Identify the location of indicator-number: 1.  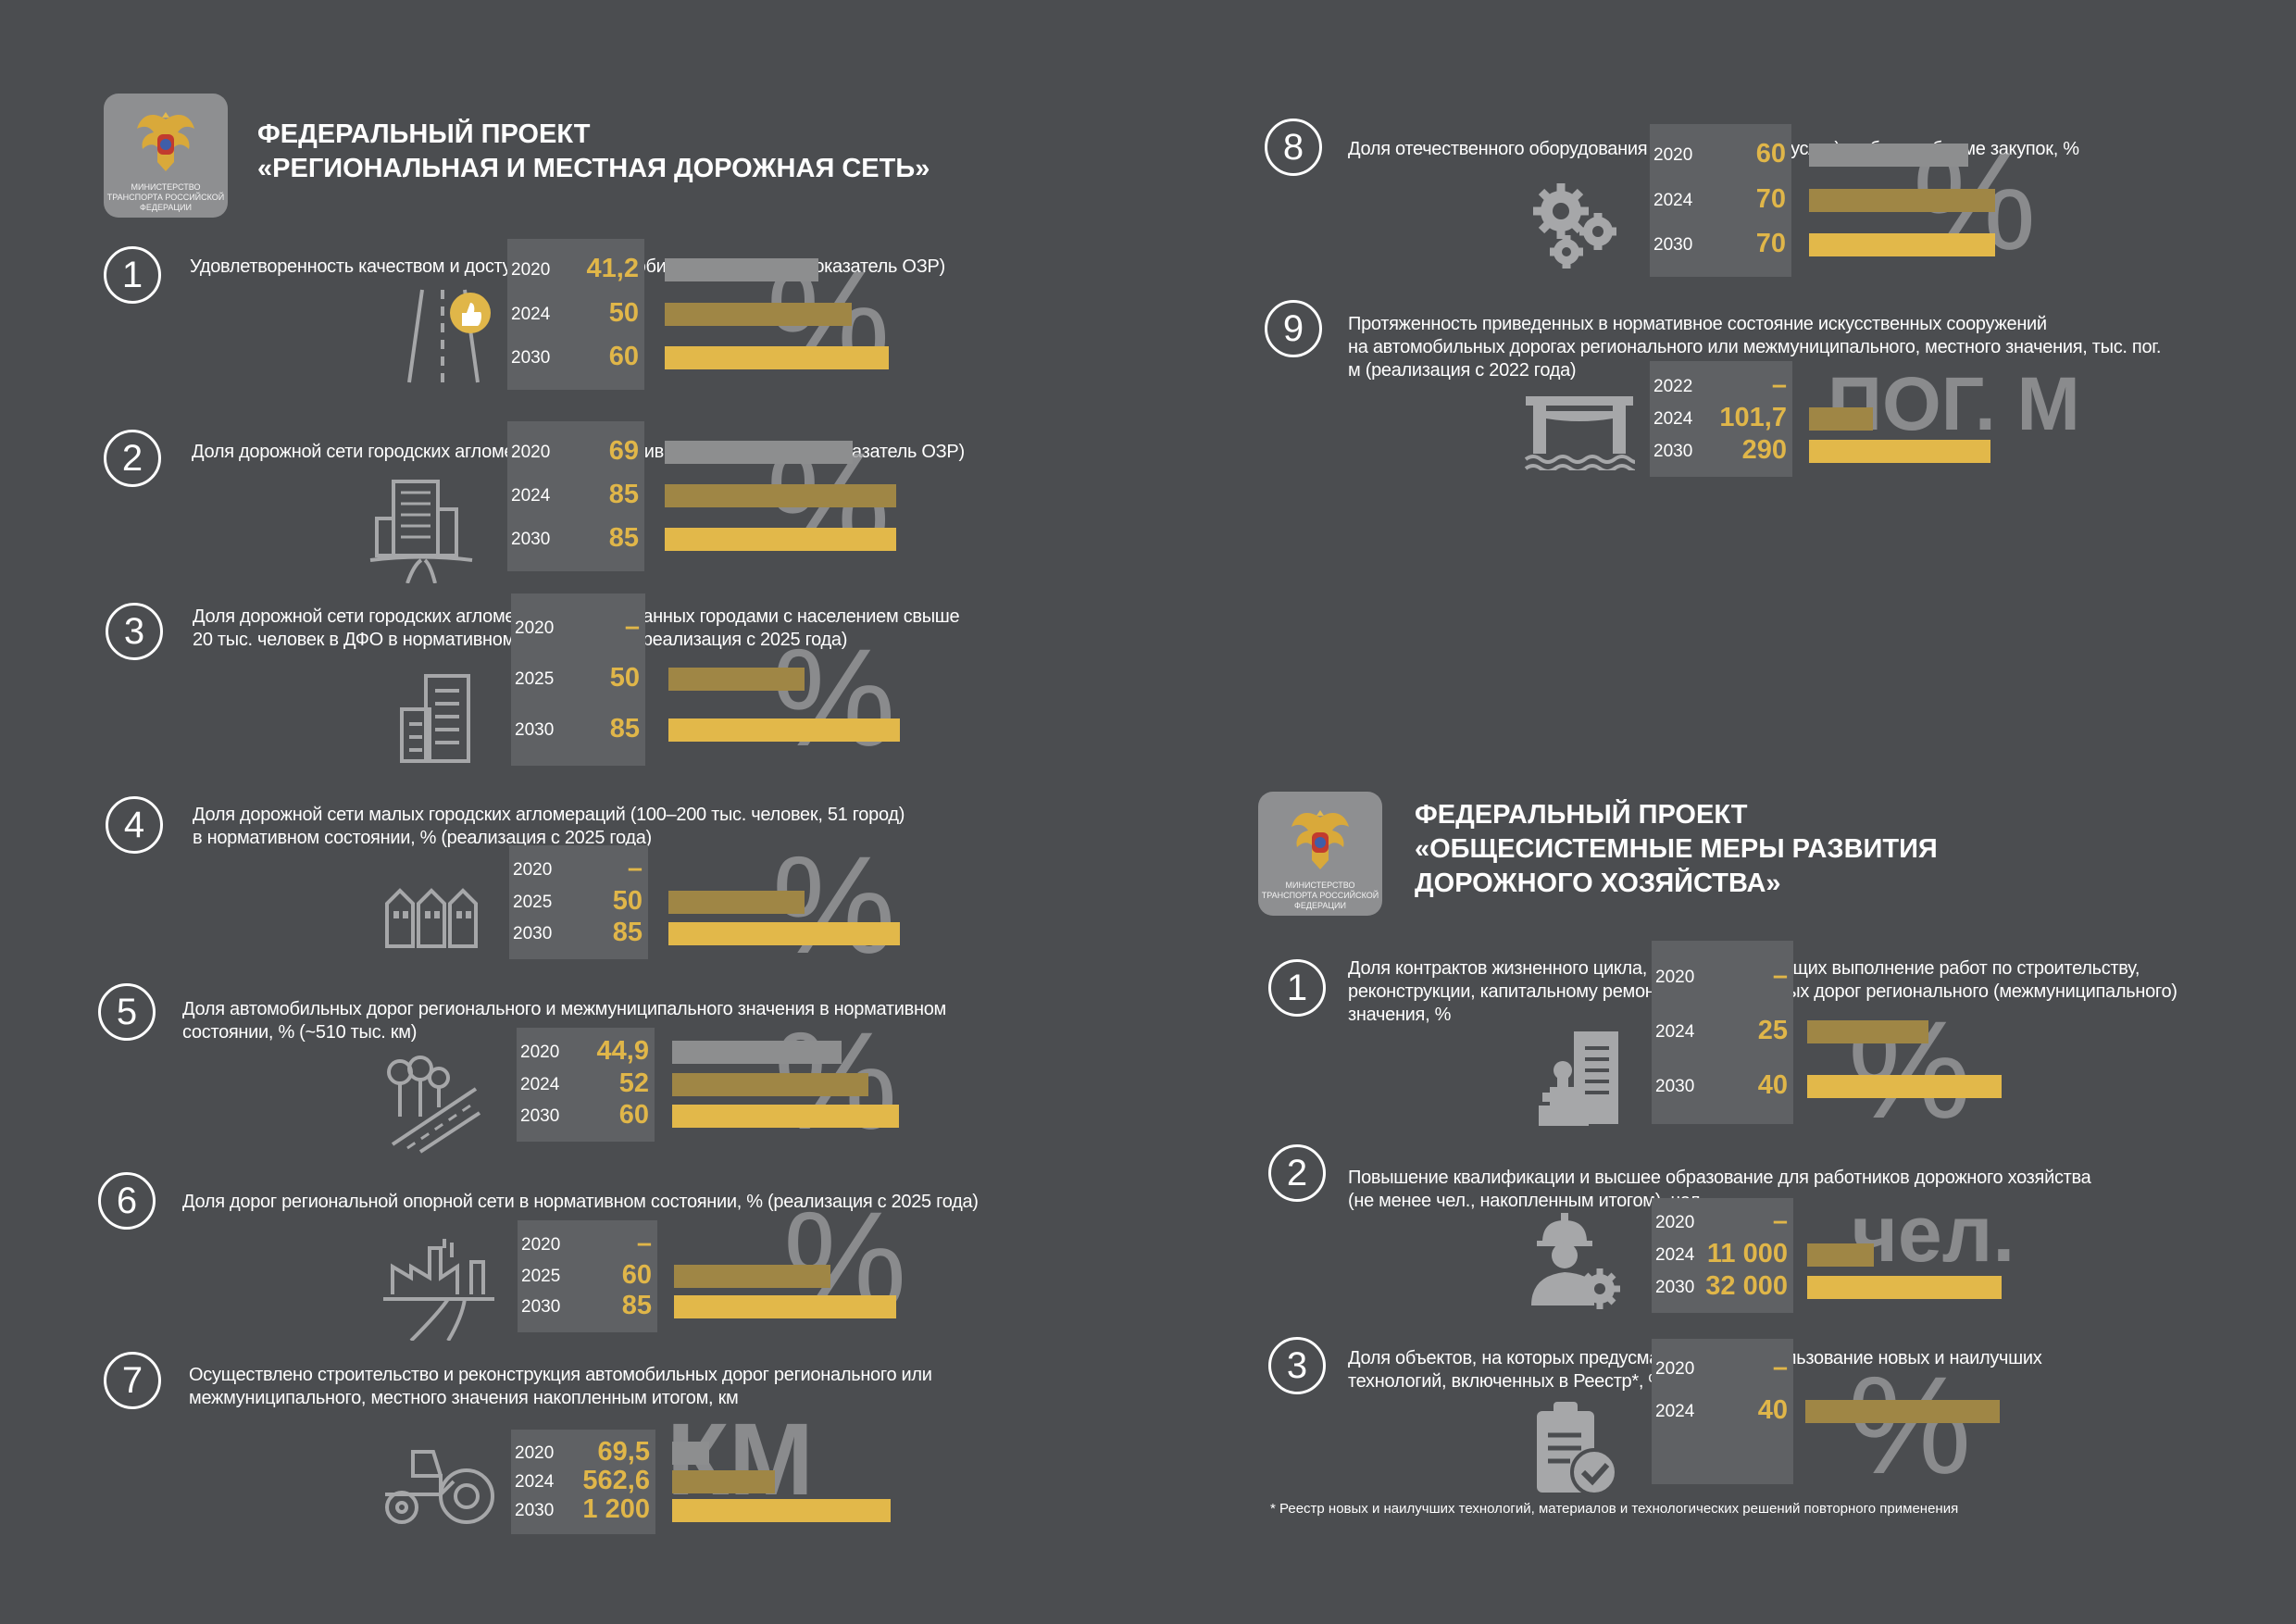
(132, 275).